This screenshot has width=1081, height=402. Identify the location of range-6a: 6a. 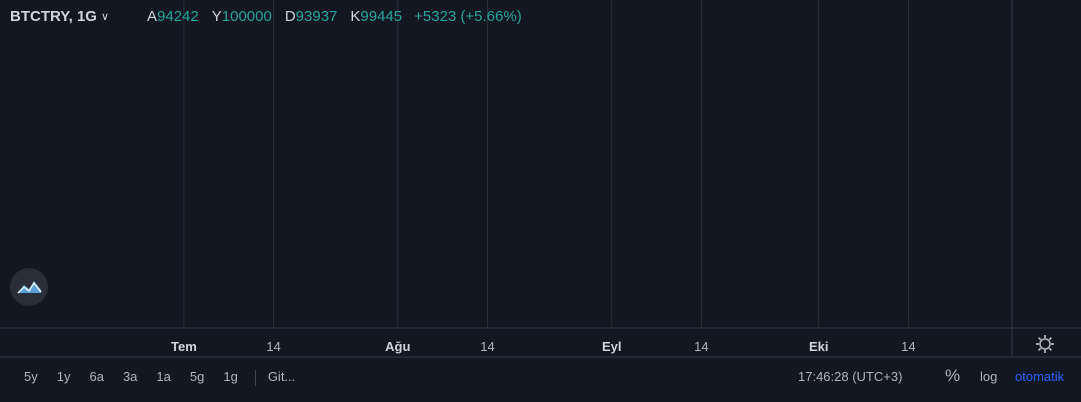
(96, 376).